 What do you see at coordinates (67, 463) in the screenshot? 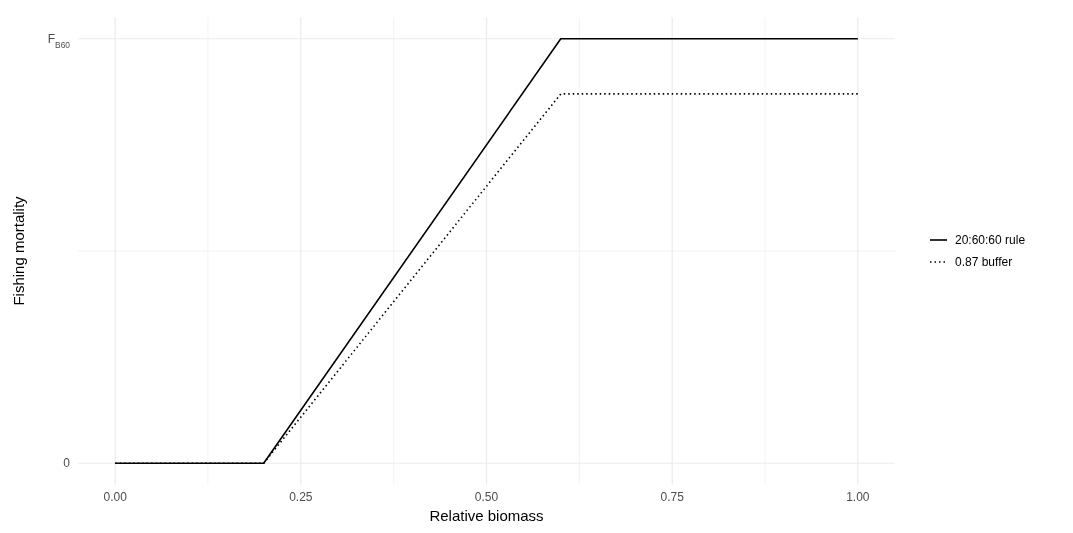
I see `text: 0` at bounding box center [67, 463].